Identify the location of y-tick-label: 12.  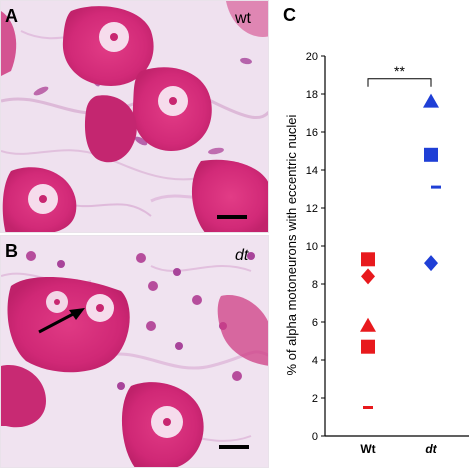
(312, 209).